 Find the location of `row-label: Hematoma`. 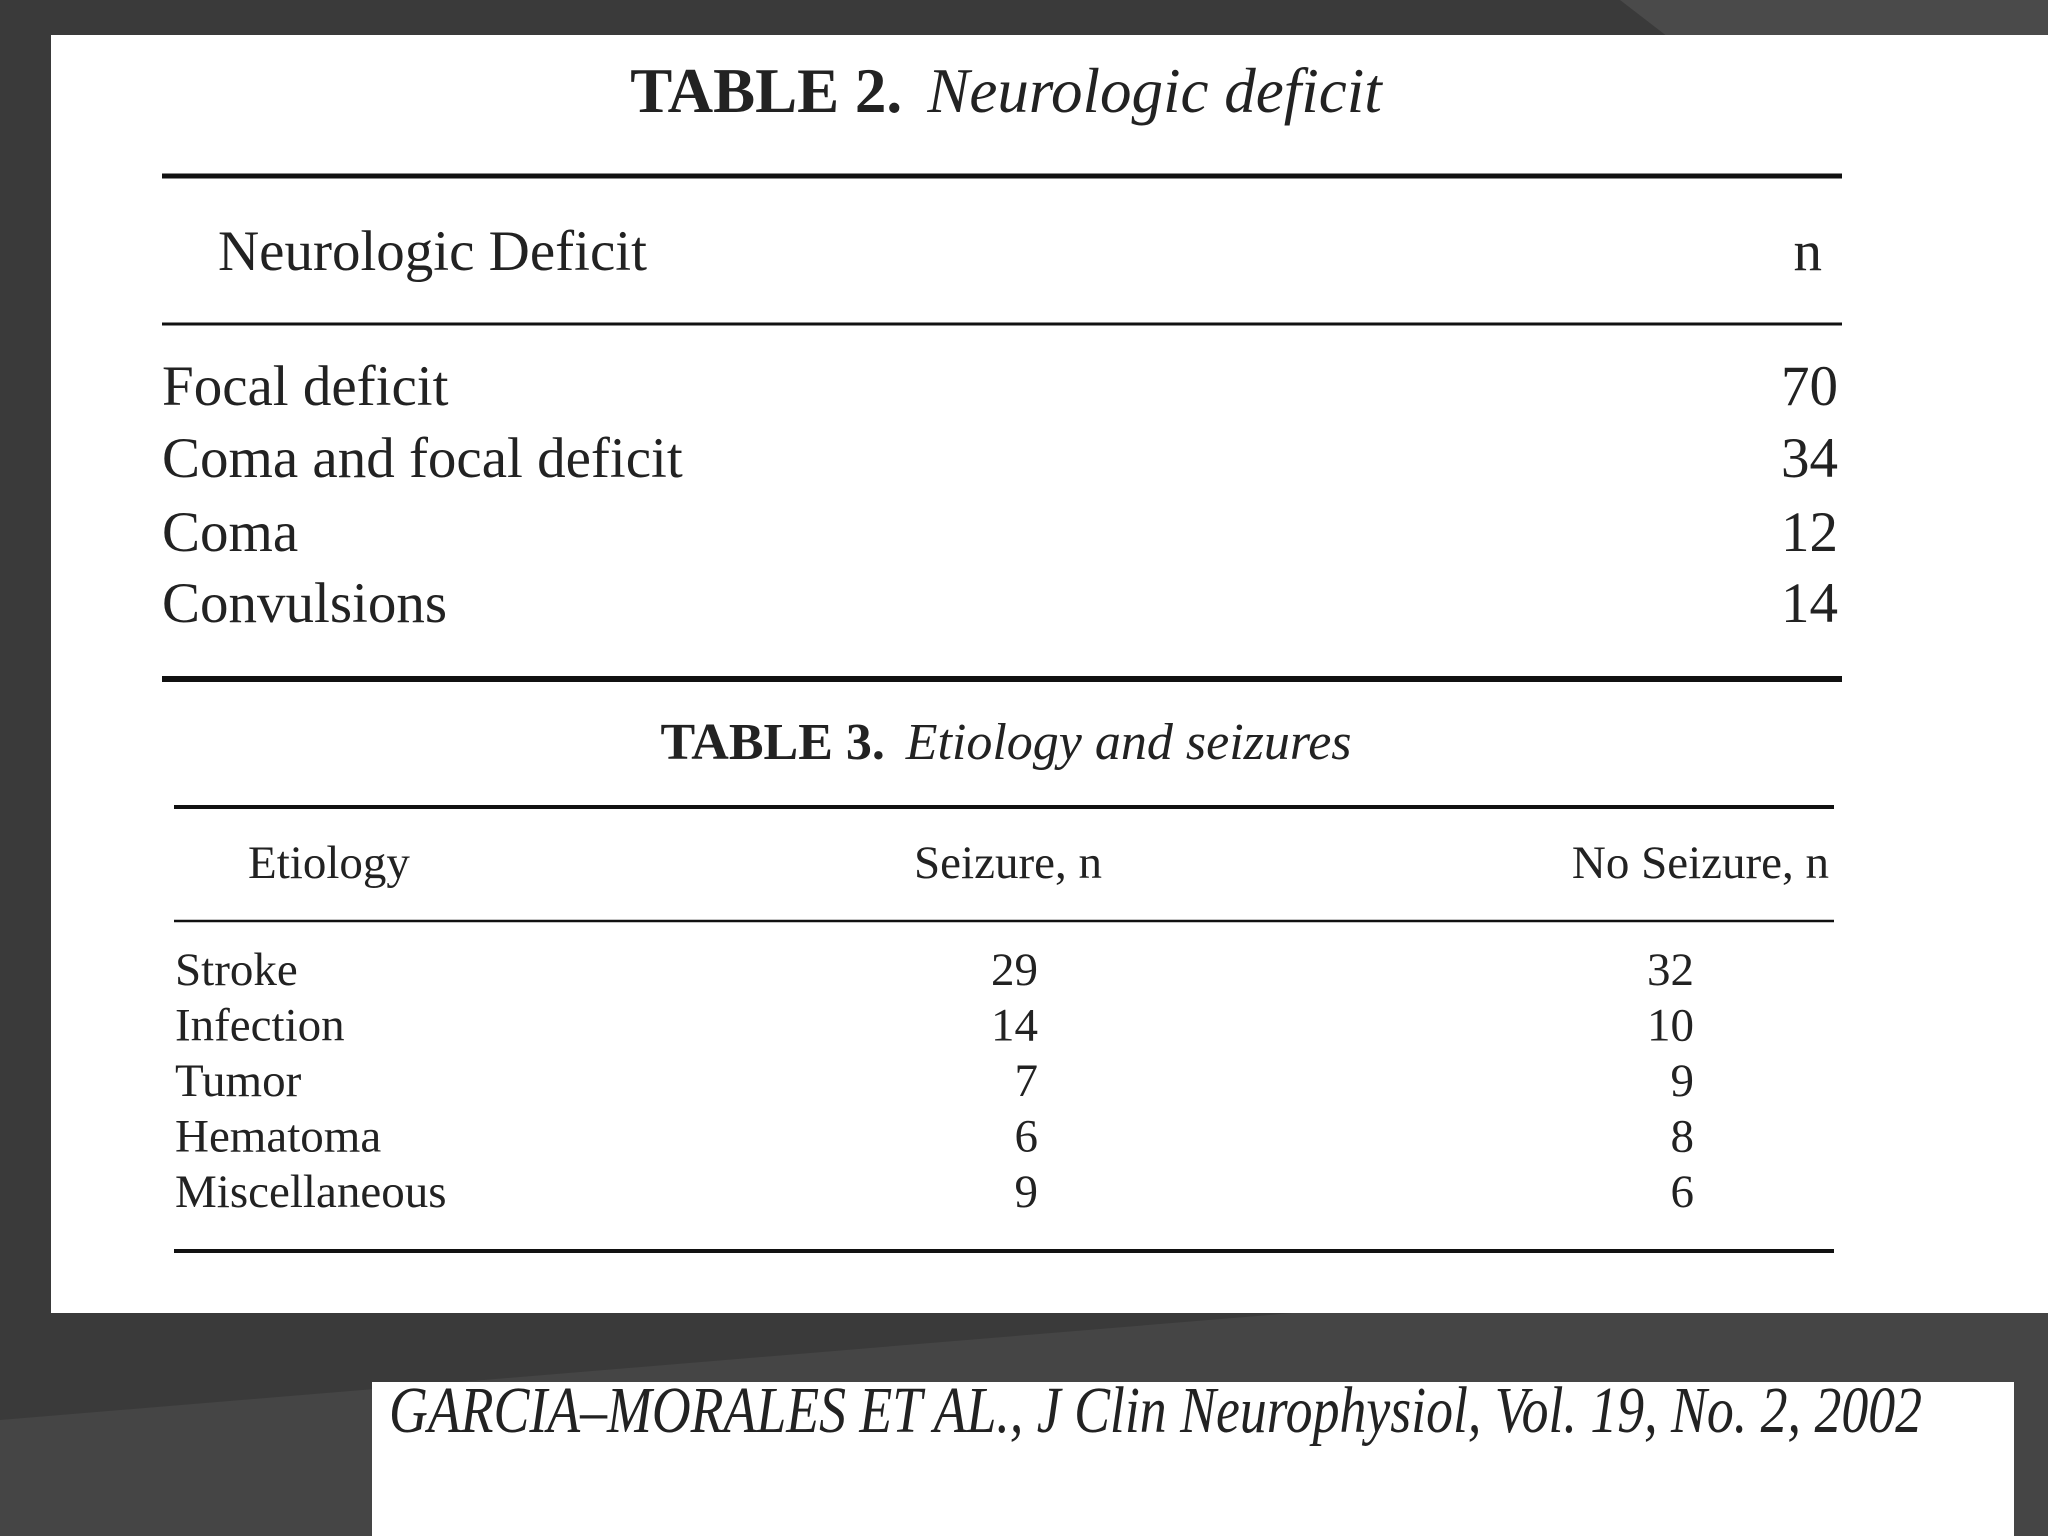

row-label: Hematoma is located at coordinates (278, 1136).